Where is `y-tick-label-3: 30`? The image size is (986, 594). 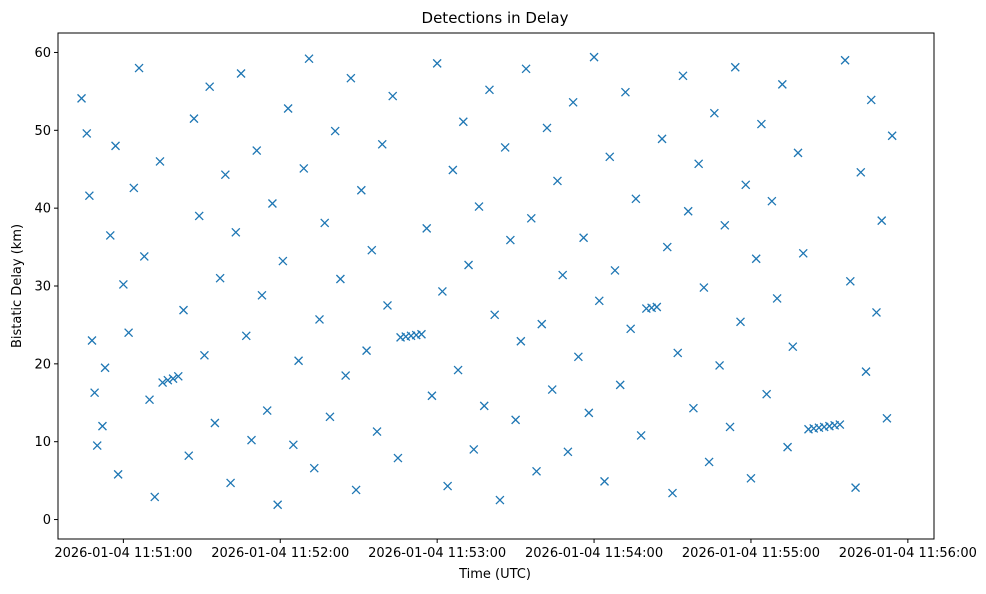
y-tick-label-3: 30 is located at coordinates (42, 287).